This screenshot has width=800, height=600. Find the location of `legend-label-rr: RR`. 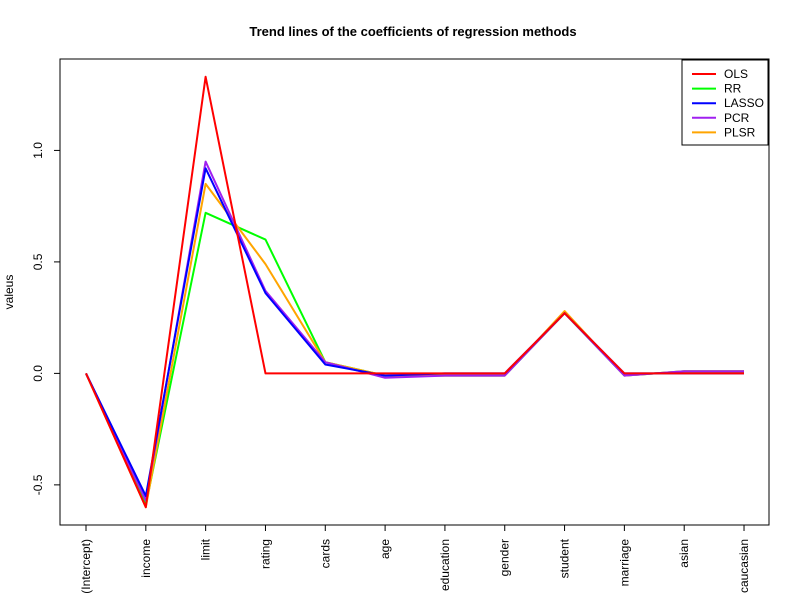

legend-label-rr: RR is located at coordinates (733, 89).